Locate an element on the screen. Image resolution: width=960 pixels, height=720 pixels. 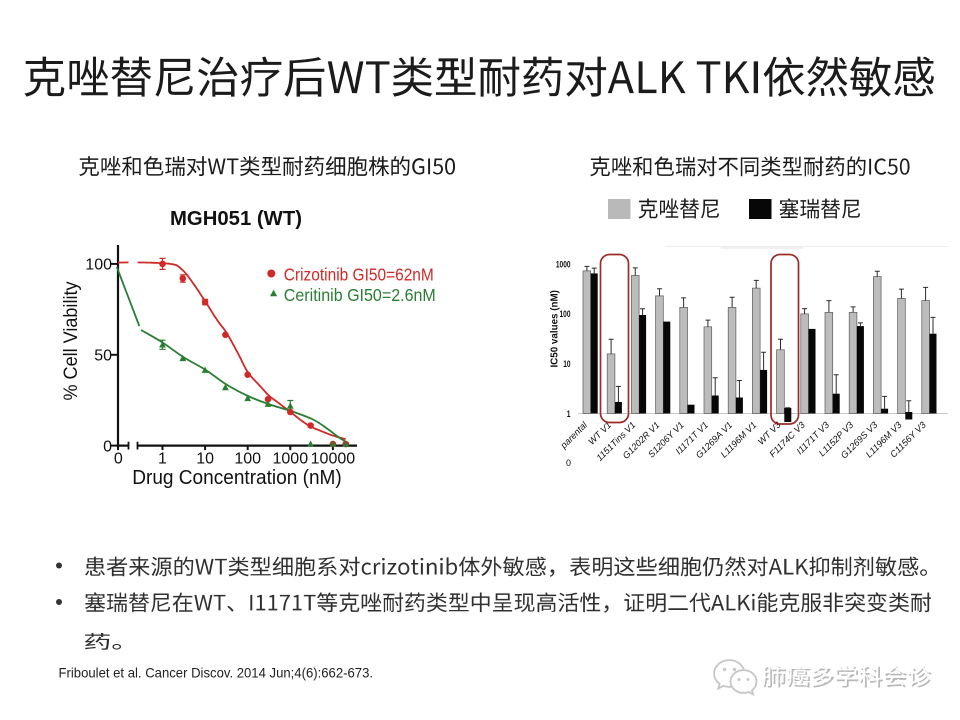
svg-text: 50 is located at coordinates (103, 356).